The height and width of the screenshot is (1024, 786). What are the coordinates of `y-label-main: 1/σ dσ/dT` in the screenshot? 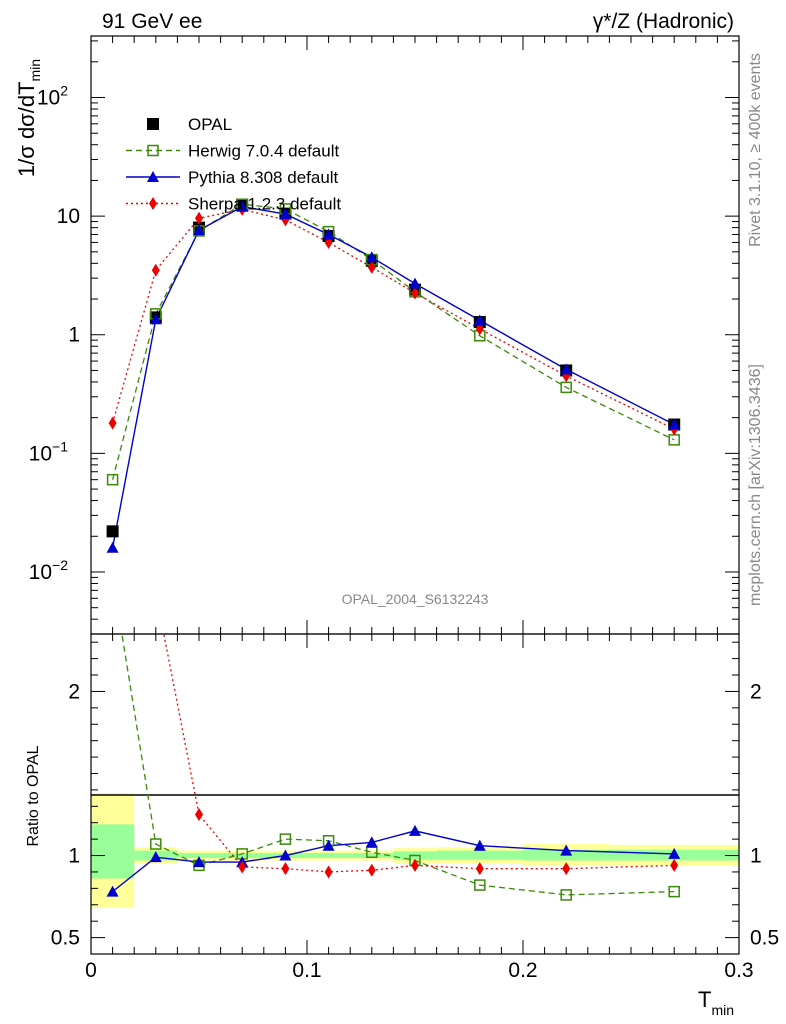 It's located at (26, 129).